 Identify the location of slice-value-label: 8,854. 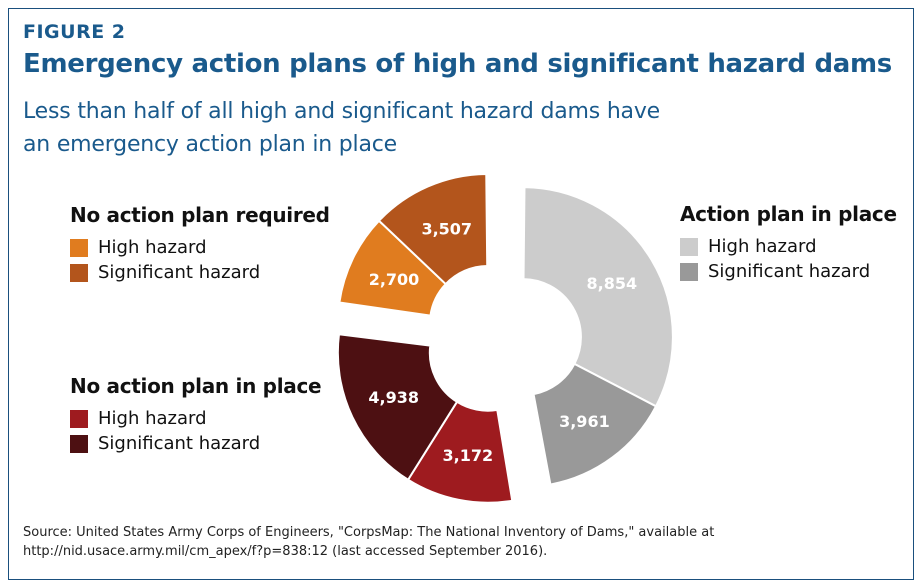
(612, 283).